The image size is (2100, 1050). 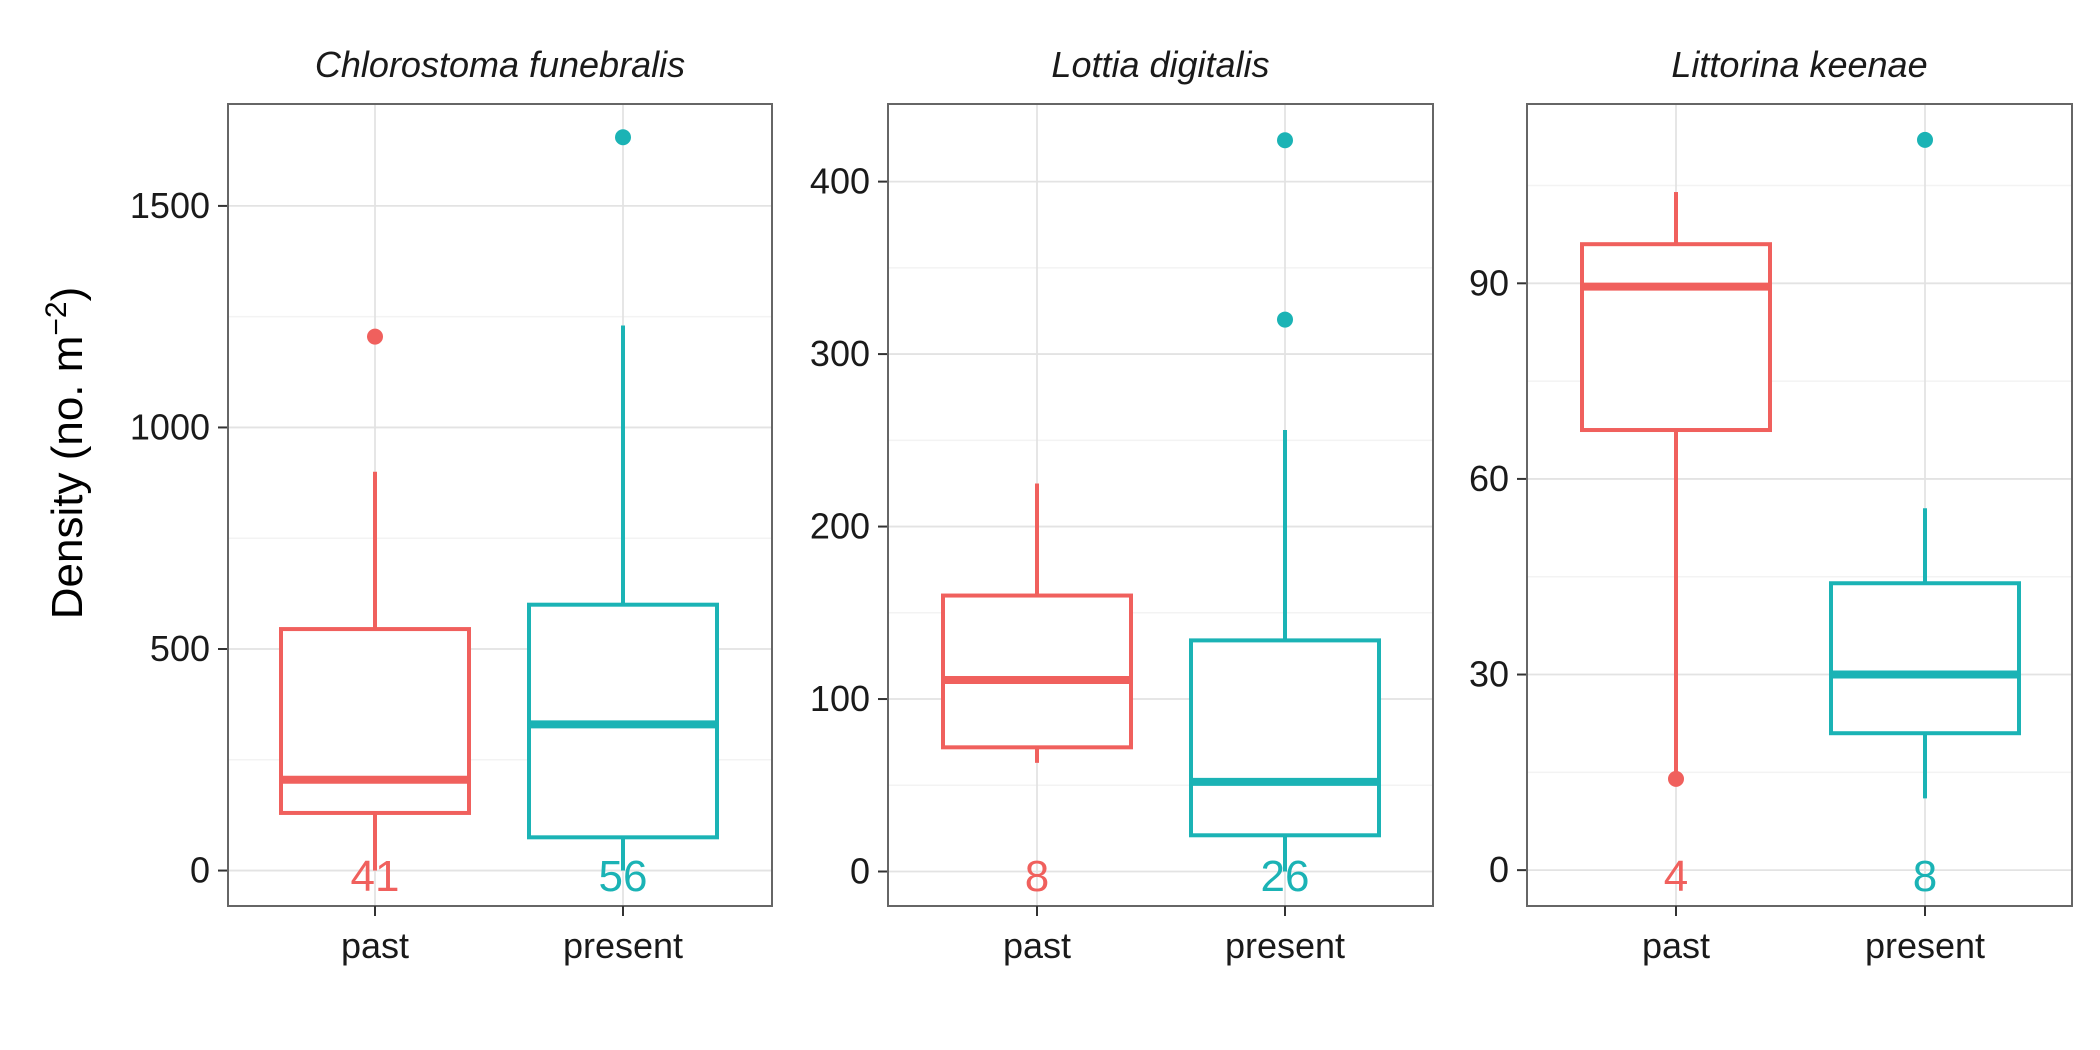 I want to click on y-tick-label: 90, so click(x=1489, y=282).